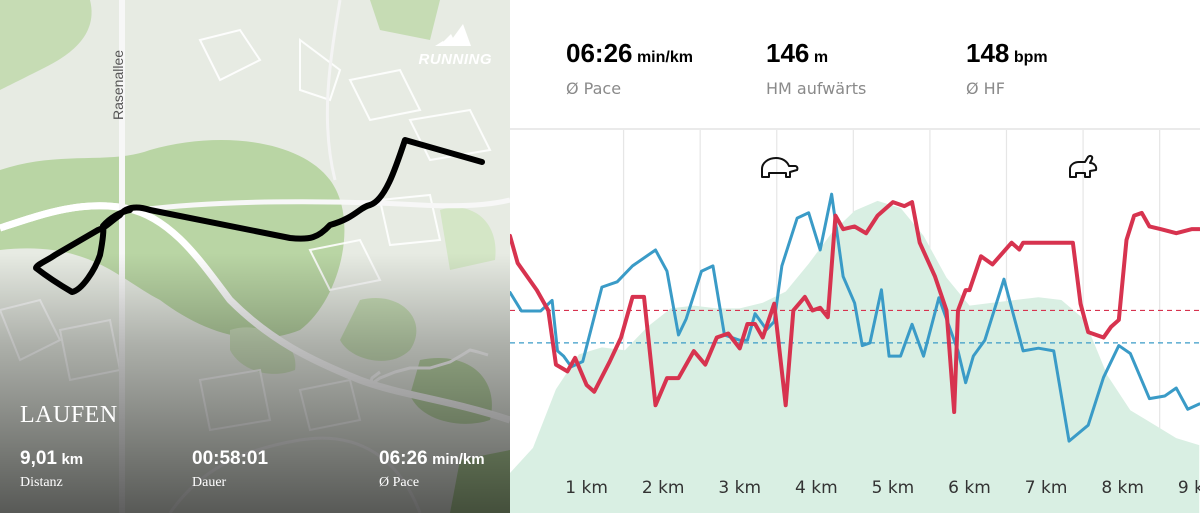  Describe the element at coordinates (51, 469) in the screenshot. I see `stat-distance: 9,01 km Distanz` at that location.